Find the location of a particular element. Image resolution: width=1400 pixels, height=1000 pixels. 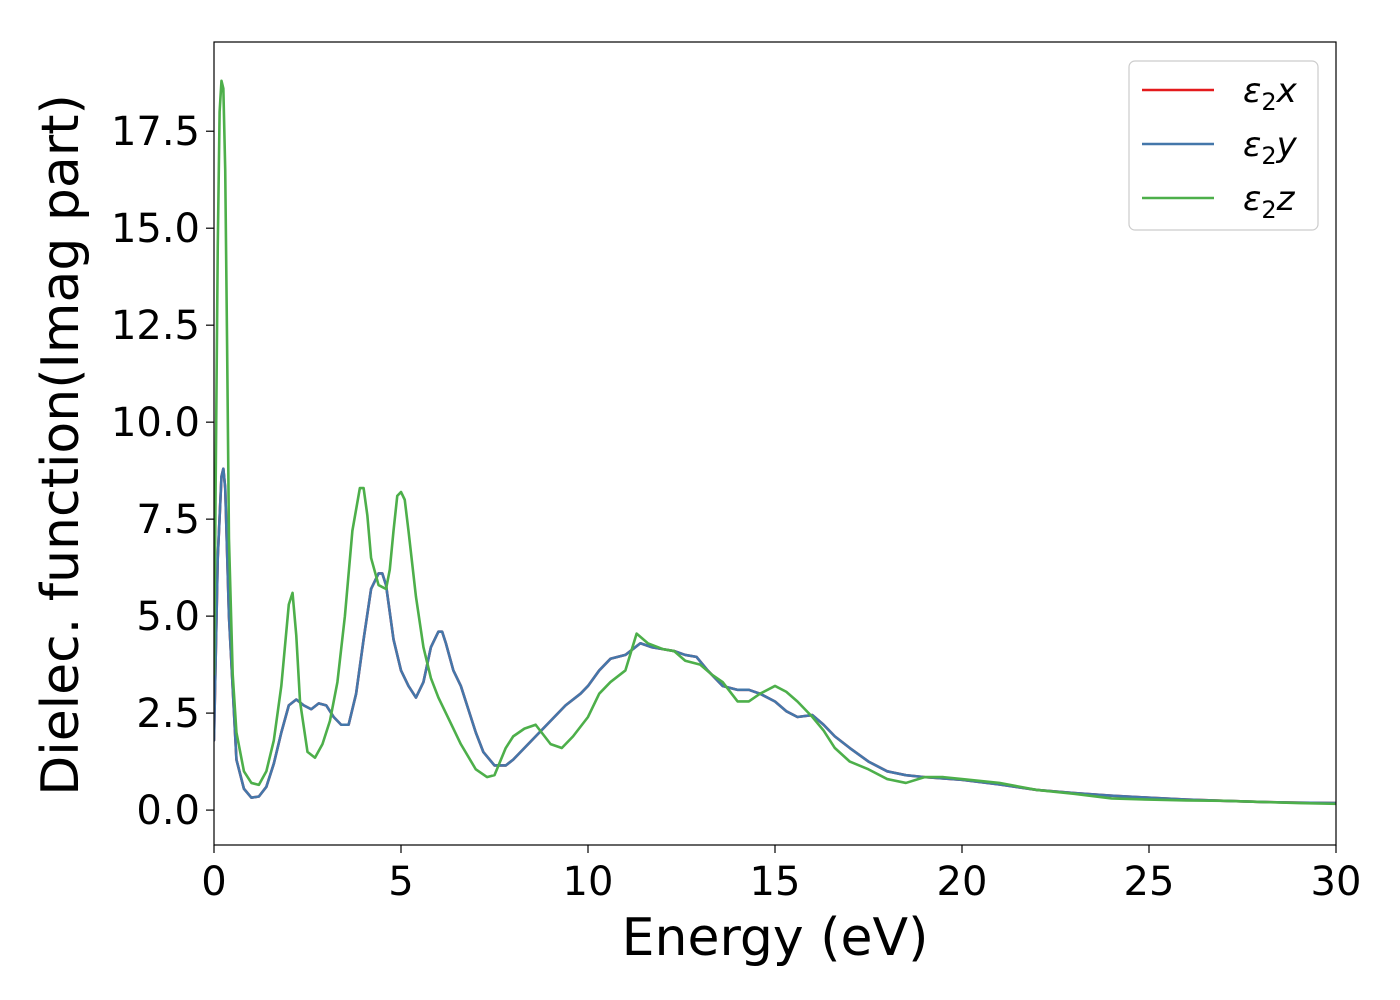

y-tick-label: 10.0 is located at coordinates (155, 423).